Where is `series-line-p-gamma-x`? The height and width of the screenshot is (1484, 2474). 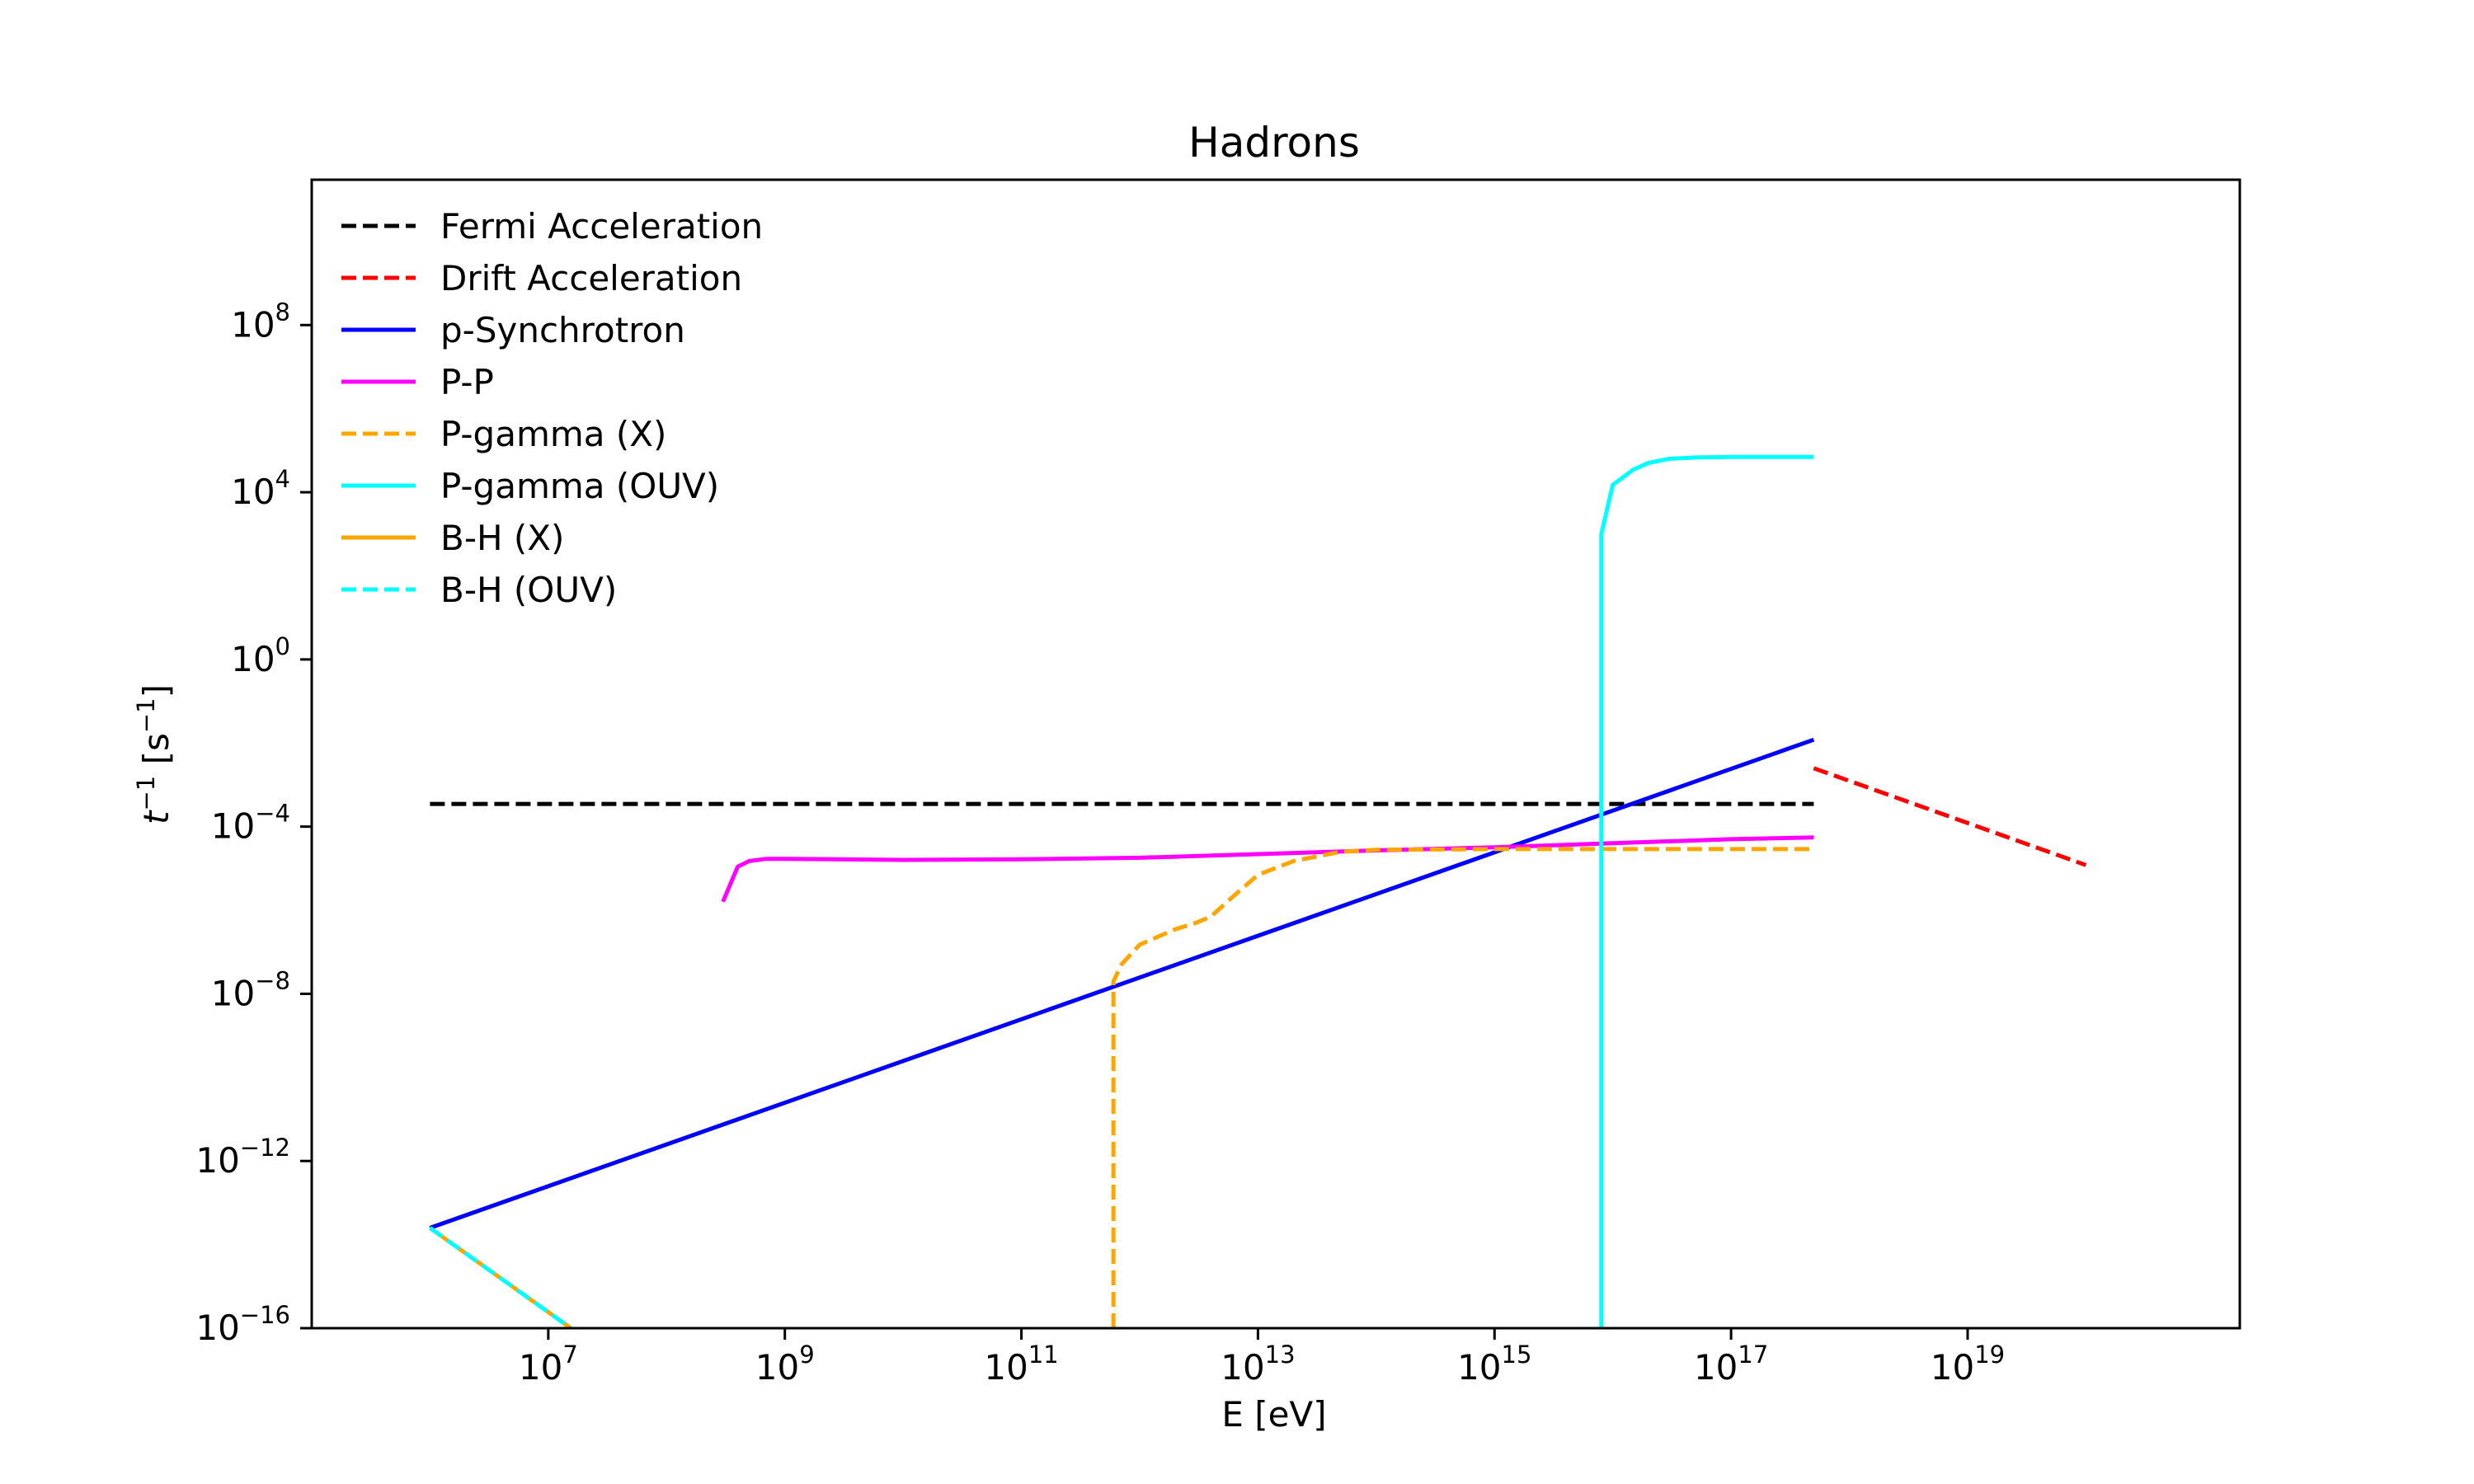
series-line-p-gamma-x is located at coordinates (1462, 1087).